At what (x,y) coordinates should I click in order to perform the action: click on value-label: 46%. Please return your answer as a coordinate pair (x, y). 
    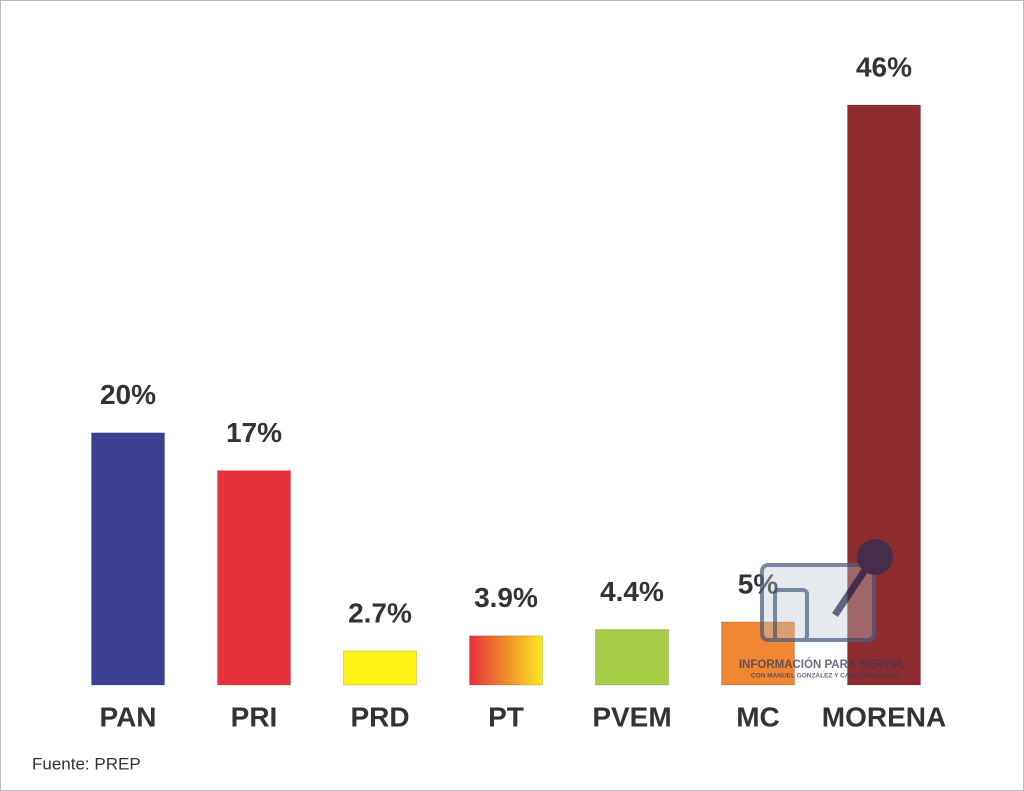
    Looking at the image, I should click on (884, 66).